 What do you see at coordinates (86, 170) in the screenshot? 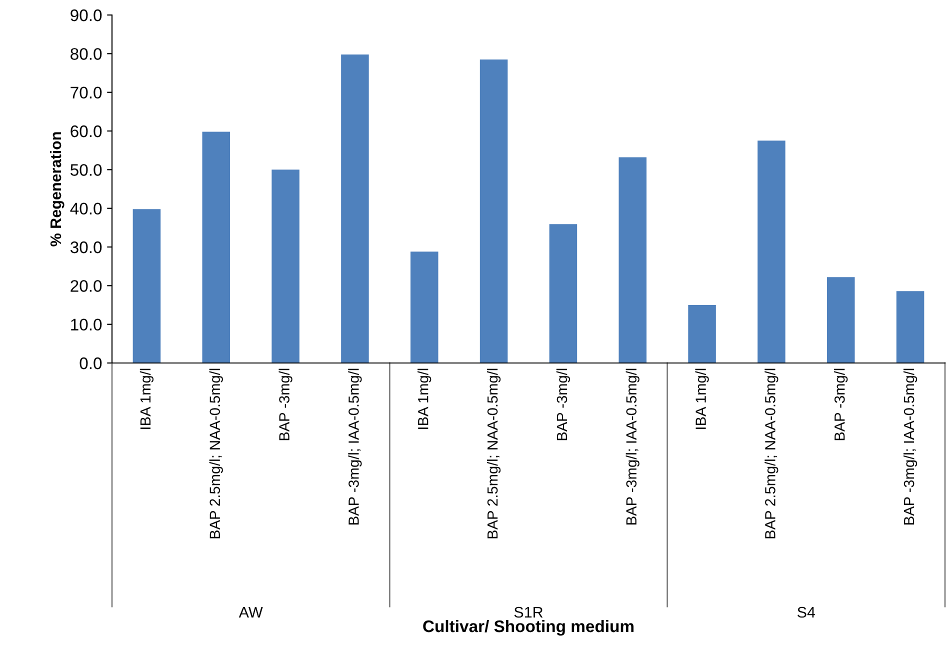
I see `y-tick-label: 50.0` at bounding box center [86, 170].